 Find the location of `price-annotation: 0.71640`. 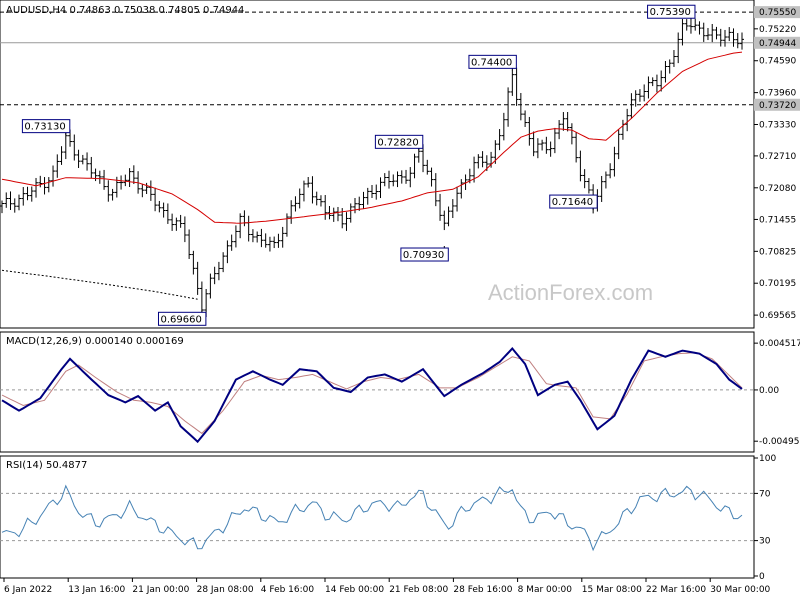

price-annotation: 0.71640 is located at coordinates (573, 202).